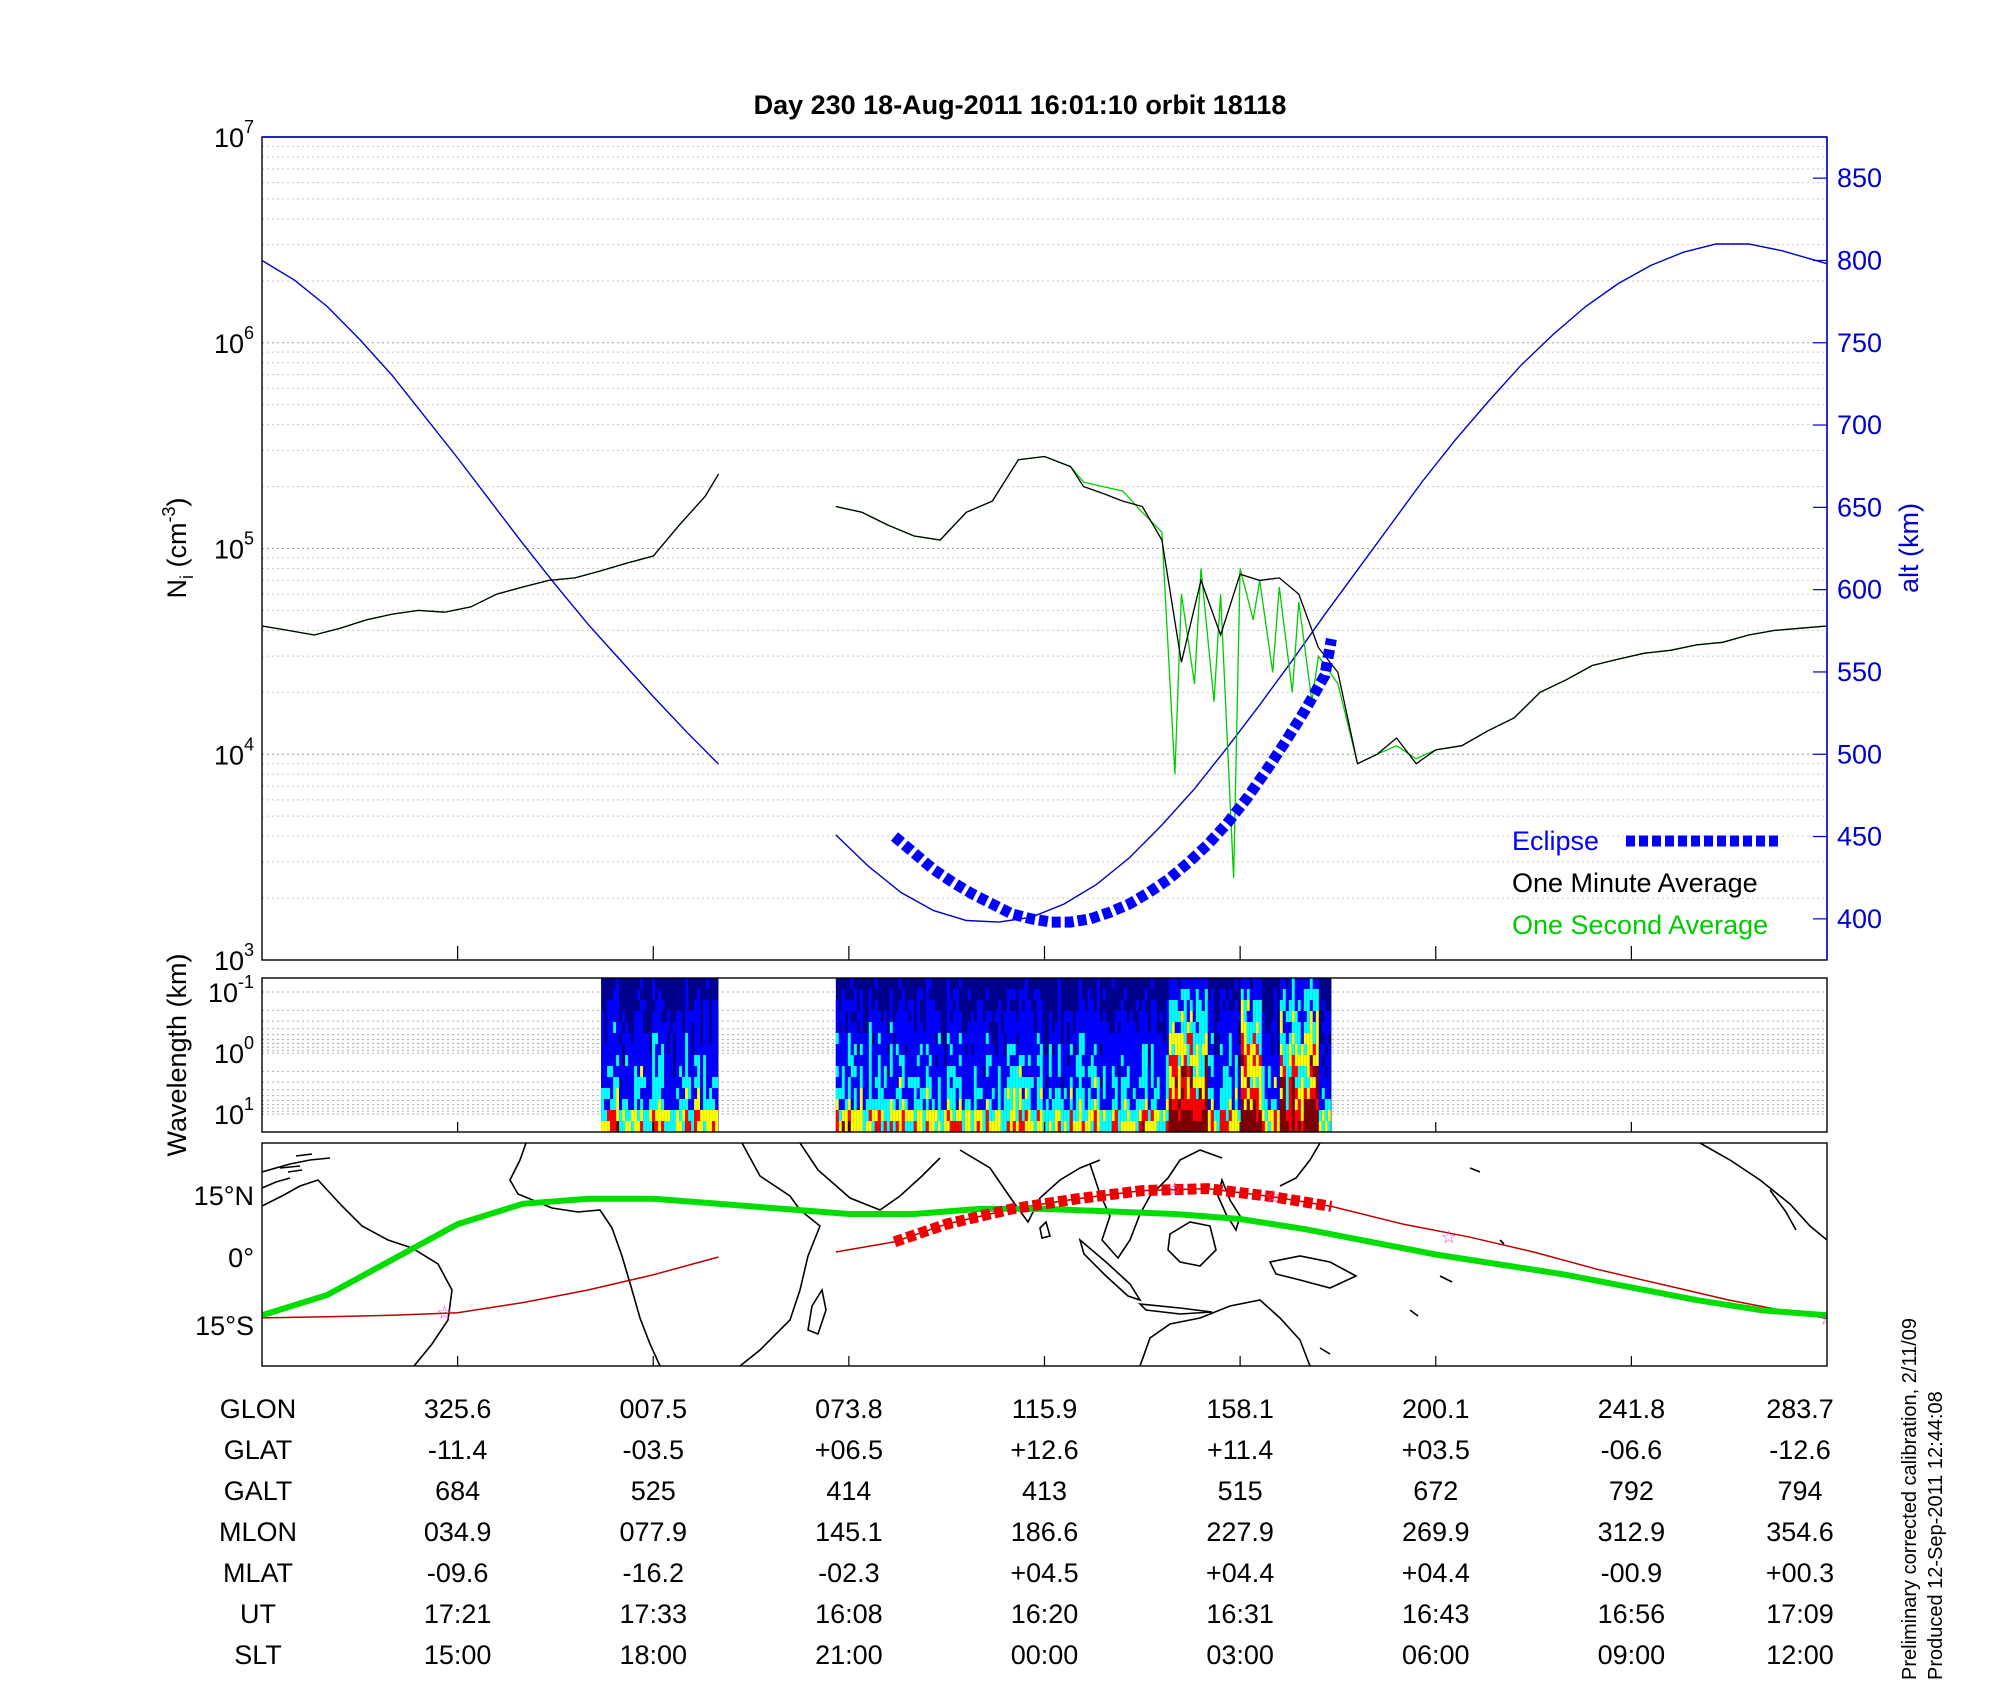  I want to click on density-ylabel: Ni (cm-3), so click(178, 548).